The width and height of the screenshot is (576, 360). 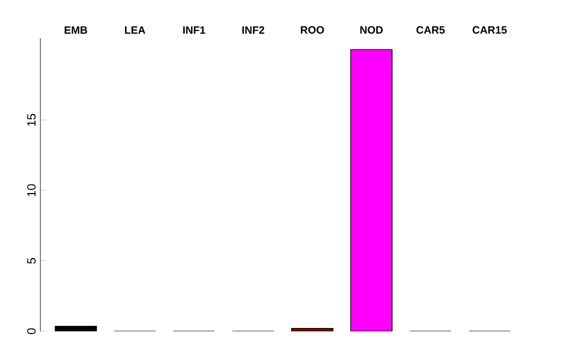 What do you see at coordinates (312, 30) in the screenshot?
I see `x-tick-label: ROO` at bounding box center [312, 30].